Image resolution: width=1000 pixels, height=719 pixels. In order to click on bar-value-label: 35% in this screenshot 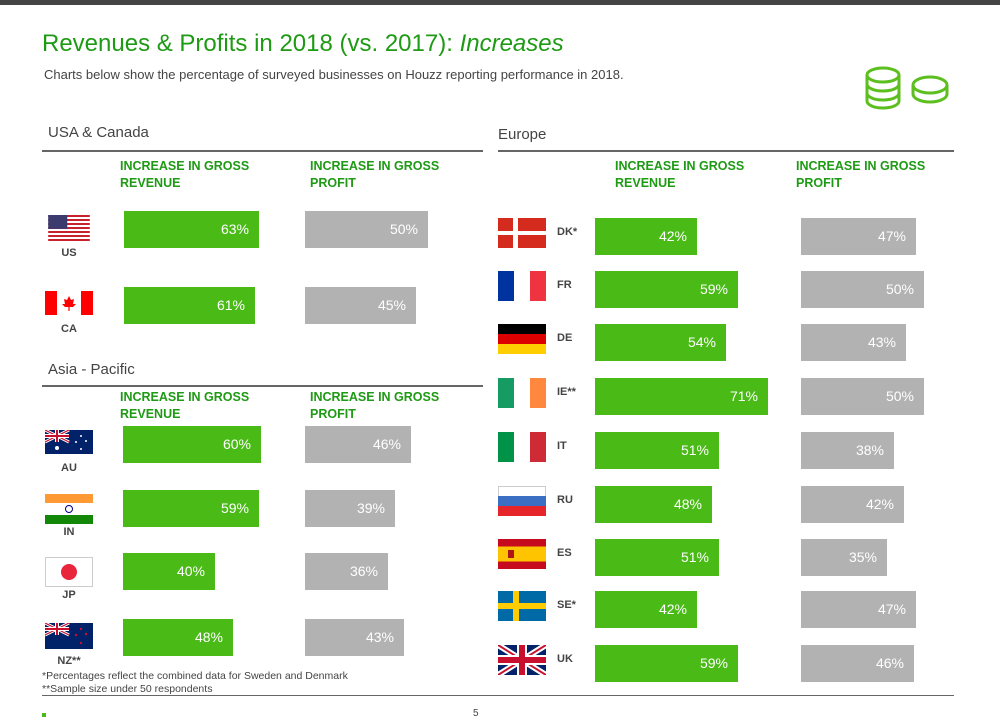, I will do `click(862, 557)`.